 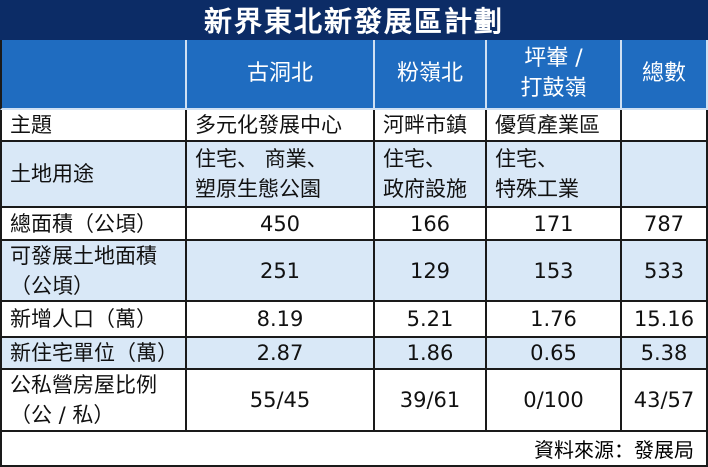 What do you see at coordinates (554, 401) in the screenshot?
I see `table-cell: 0/100` at bounding box center [554, 401].